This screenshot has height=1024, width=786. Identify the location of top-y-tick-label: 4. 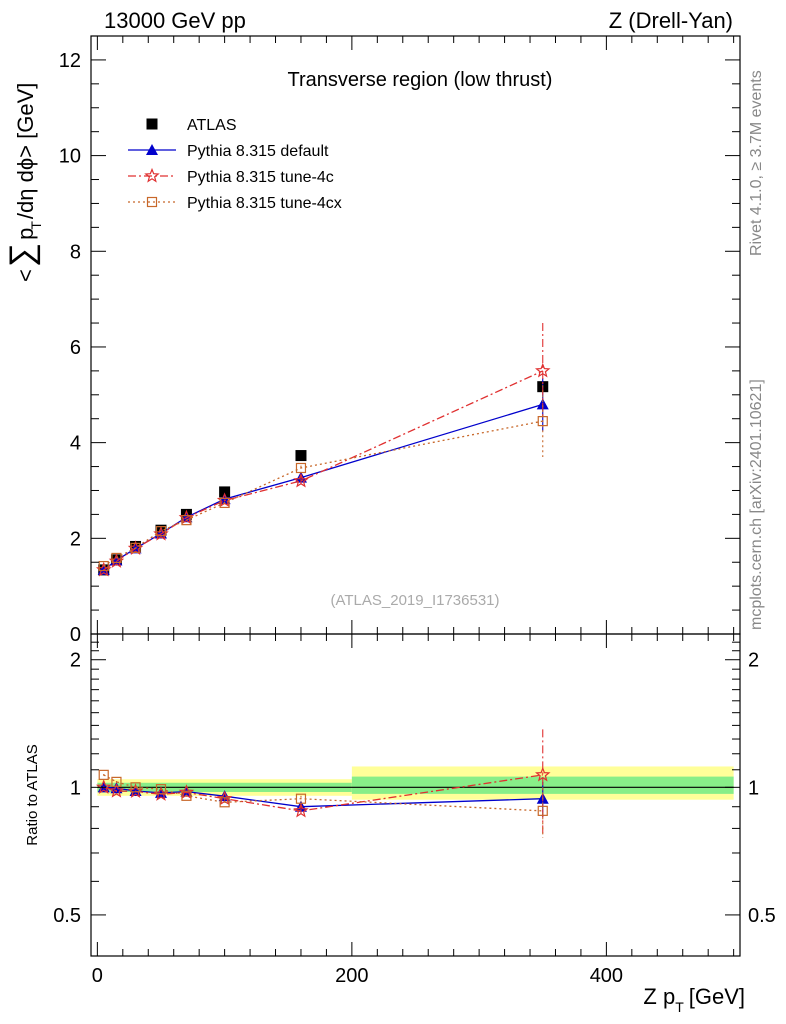
(75, 444).